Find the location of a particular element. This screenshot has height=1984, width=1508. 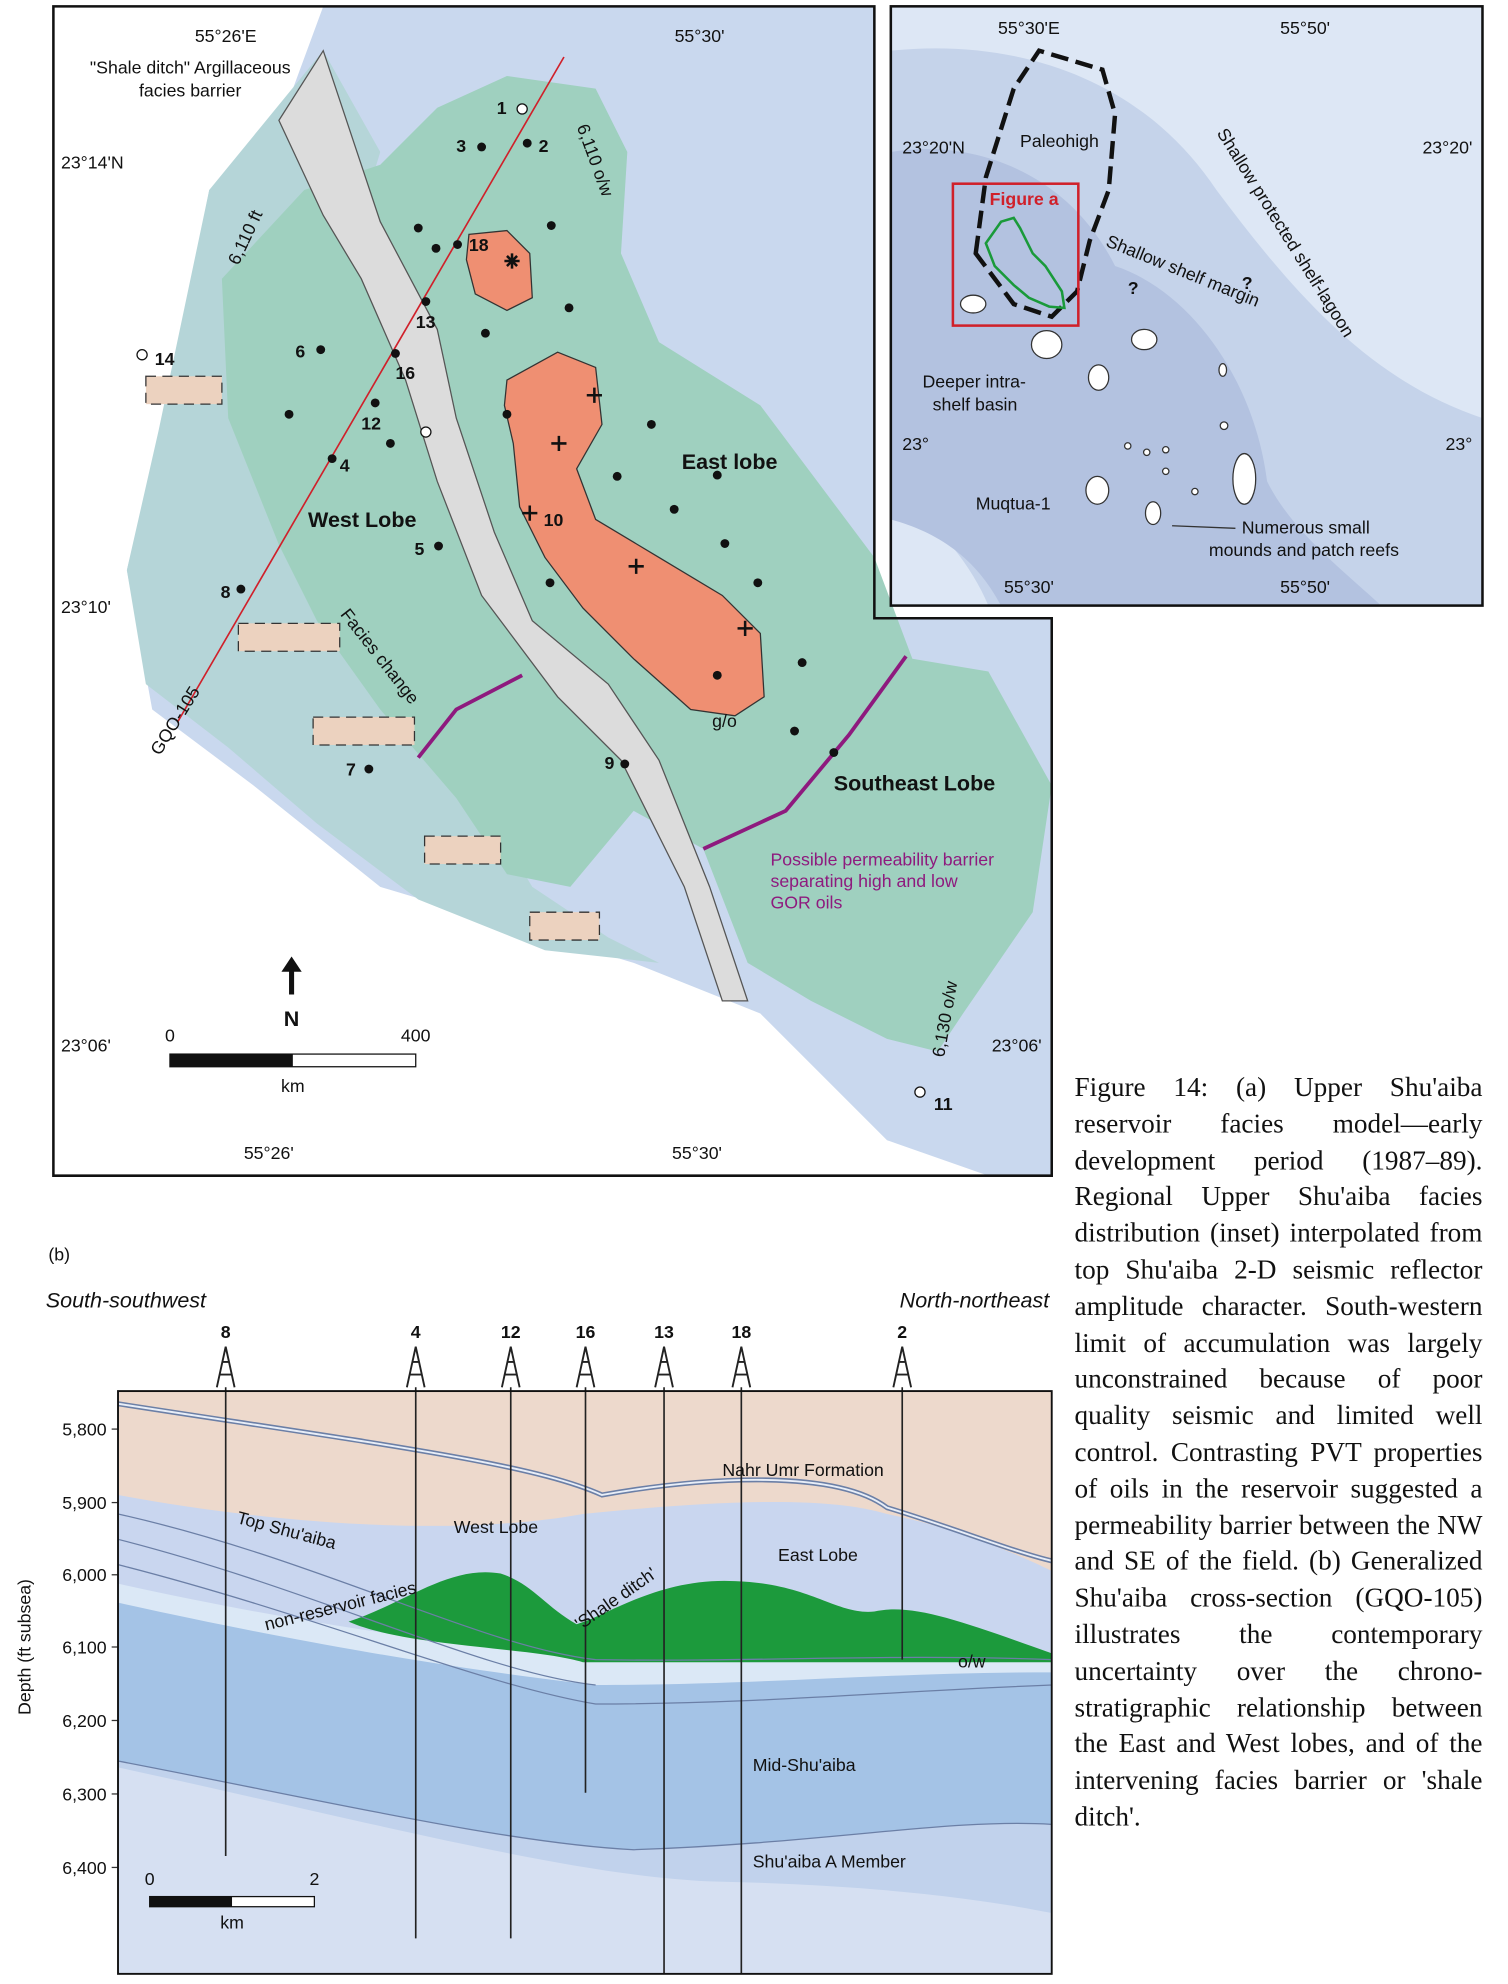

layer-label: Nahr Umr Formation is located at coordinates (802, 1470).